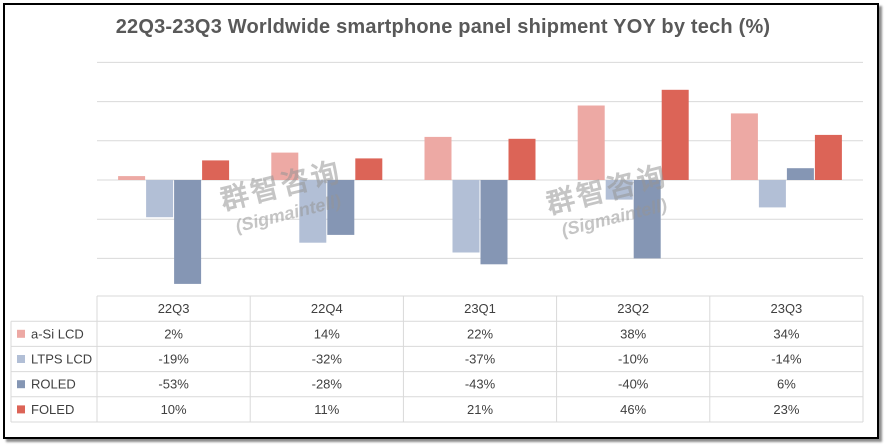  Describe the element at coordinates (327, 359) in the screenshot. I see `data-label: -32%` at that location.